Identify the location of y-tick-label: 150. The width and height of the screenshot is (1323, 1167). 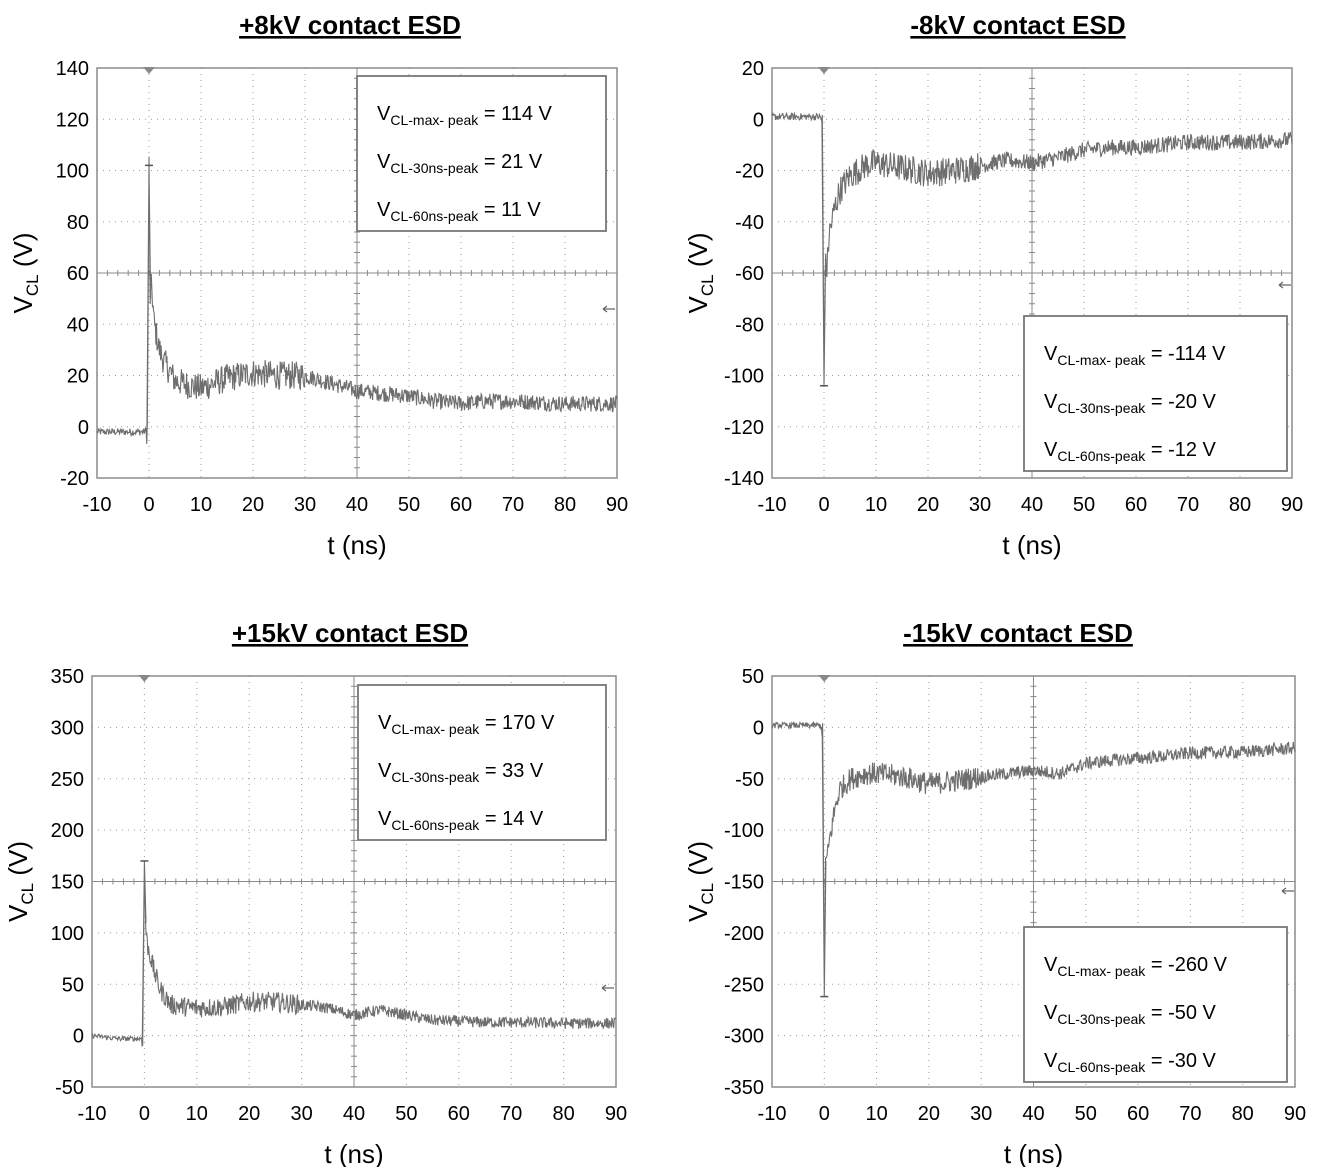
(67, 883).